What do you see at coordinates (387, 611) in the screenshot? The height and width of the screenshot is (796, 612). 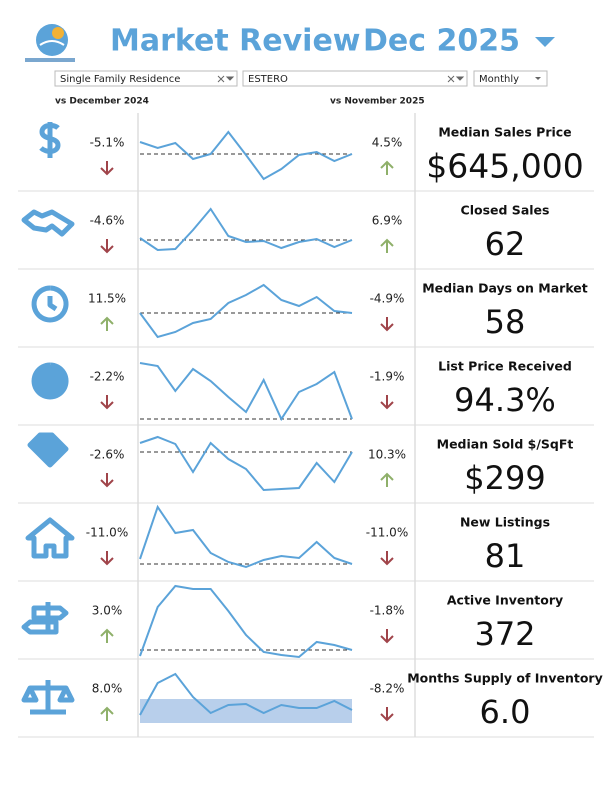 I see `mom-change: -1.8%` at bounding box center [387, 611].